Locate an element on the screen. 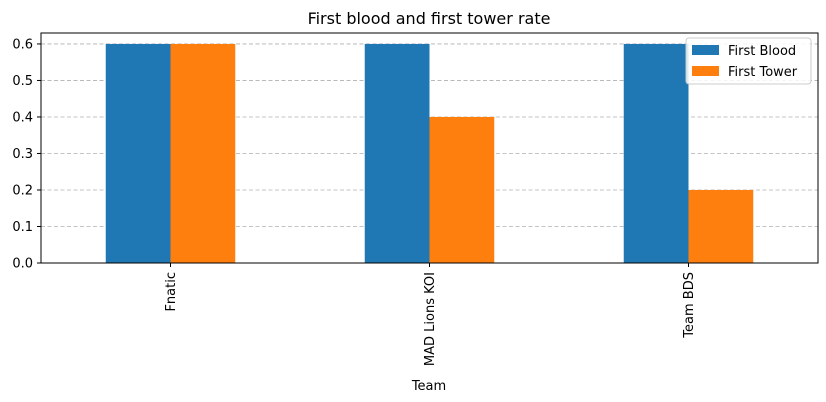  y-tick-label: 0.6 is located at coordinates (22, 44).